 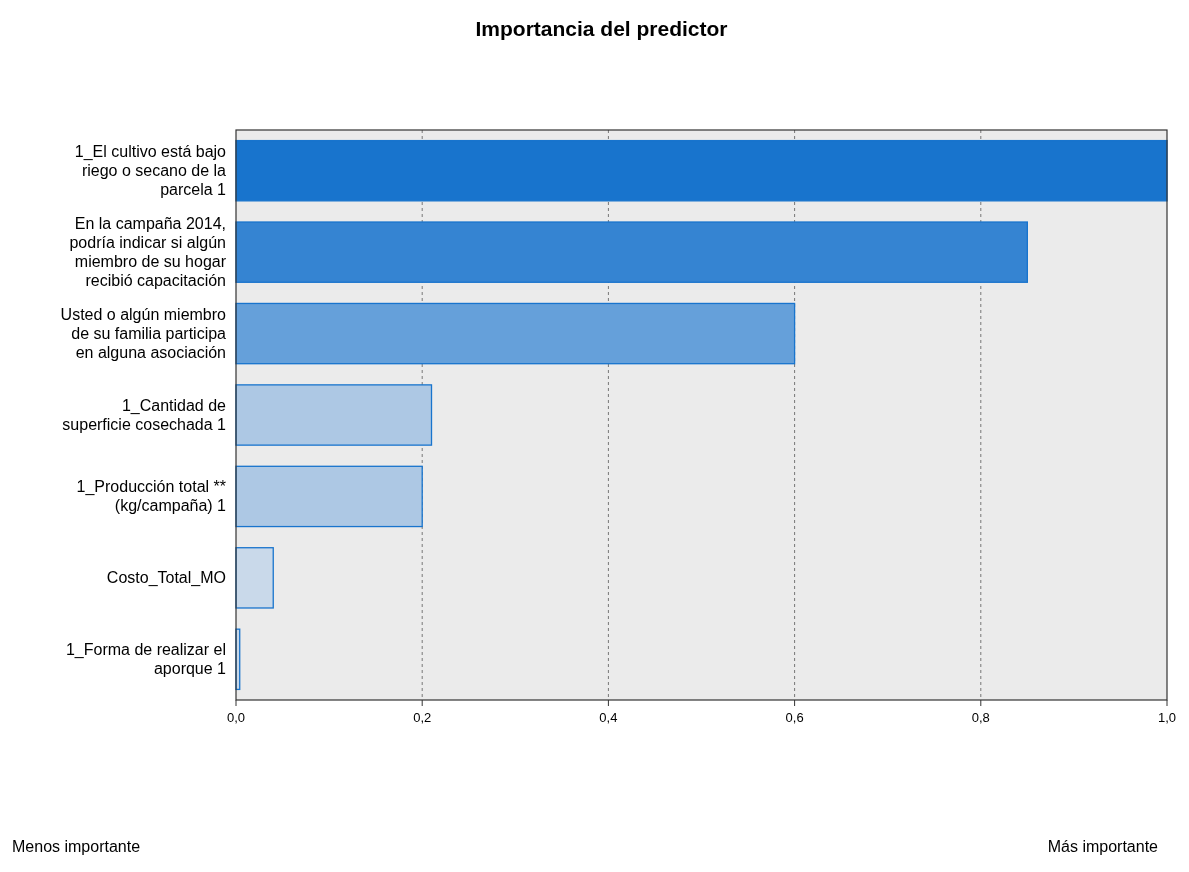 What do you see at coordinates (166, 577) in the screenshot?
I see `y-tick-label: Costo_Total_MO` at bounding box center [166, 577].